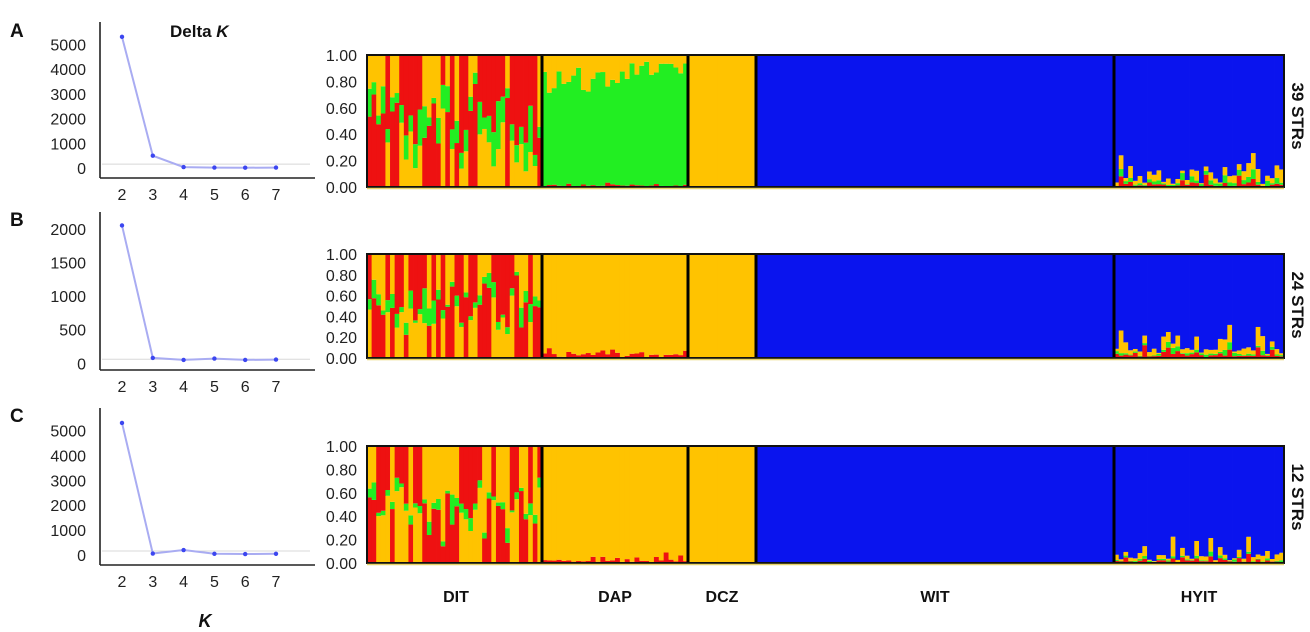  I want to click on y-tick-label: 0.00, so click(341, 359).